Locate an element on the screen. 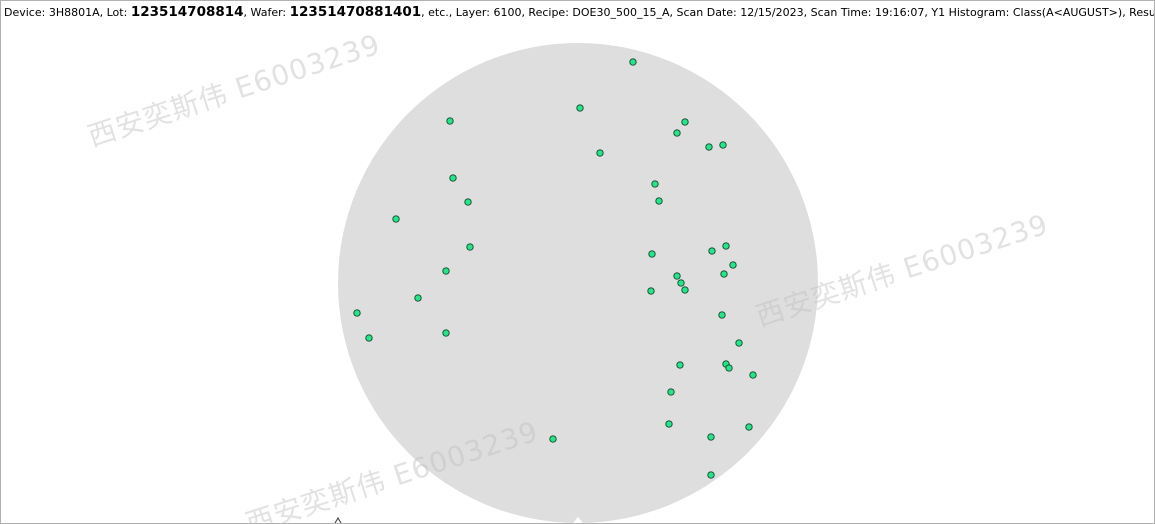 The height and width of the screenshot is (524, 1155). cursor-caret-icon is located at coordinates (338, 520).